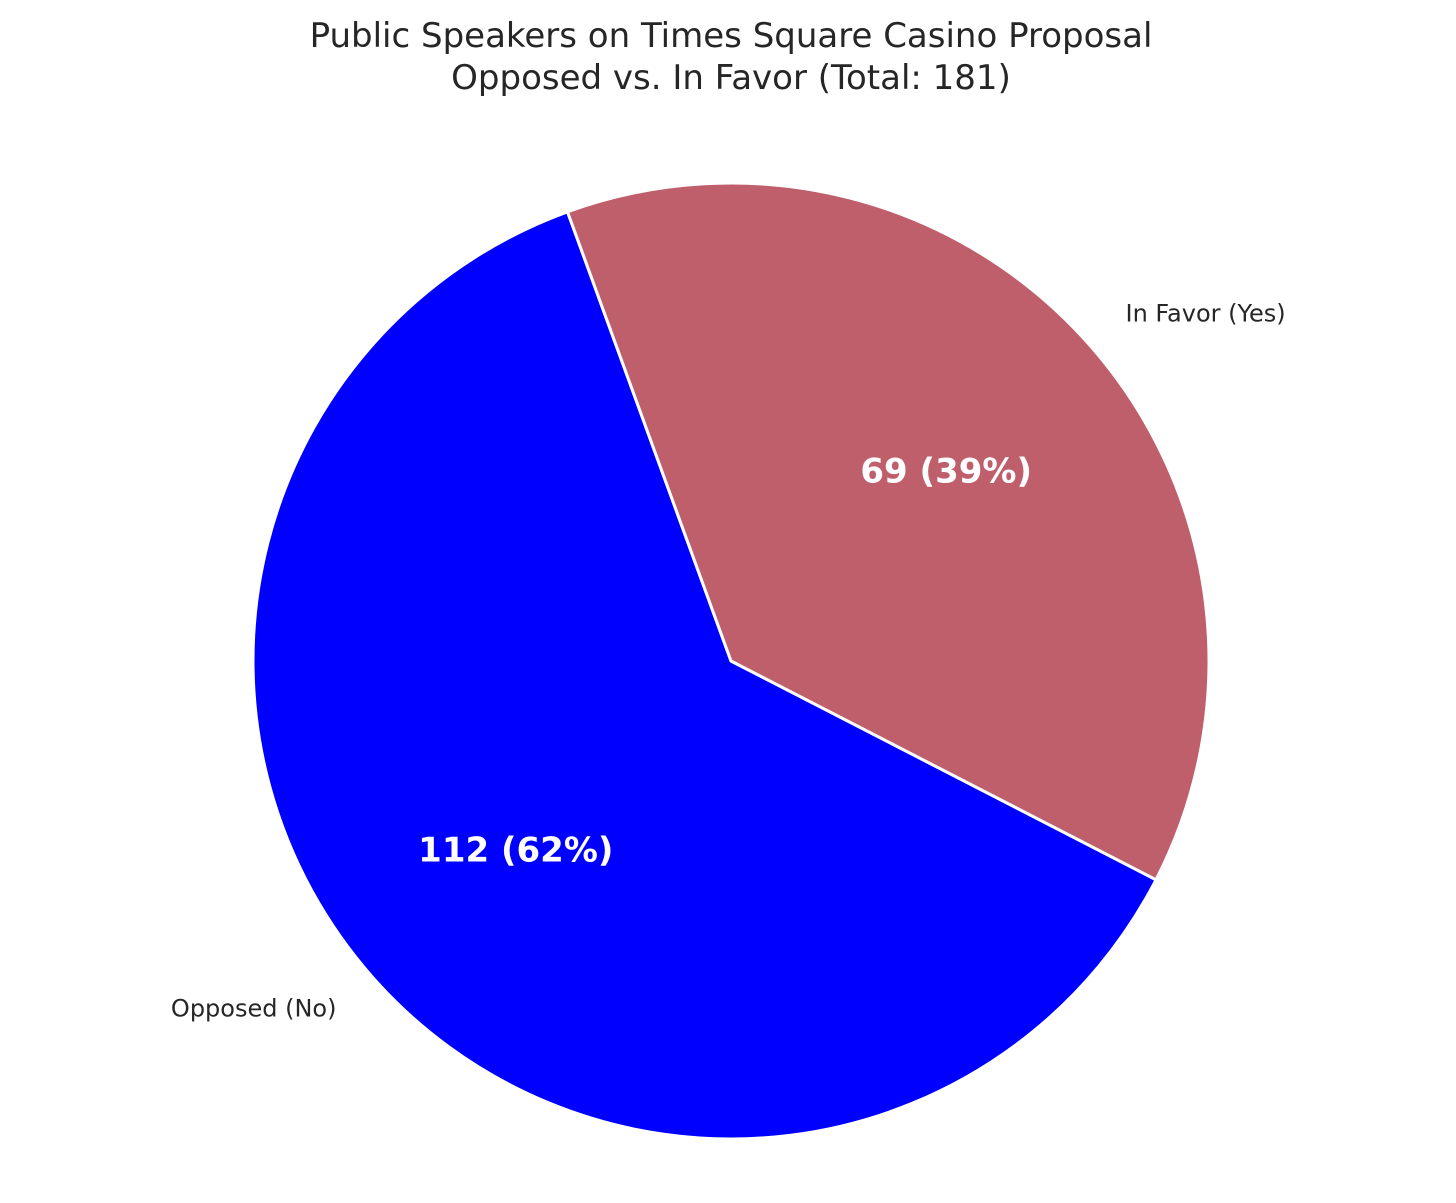 The width and height of the screenshot is (1456, 1203). What do you see at coordinates (946, 471) in the screenshot?
I see `slice-value-label: 69 (39%)` at bounding box center [946, 471].